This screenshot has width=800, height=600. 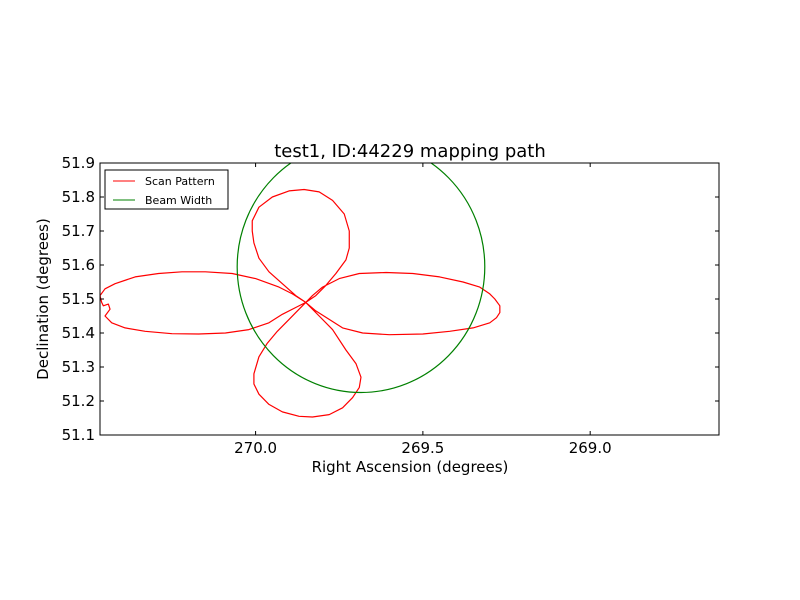 I want to click on x-axis-label: Right Ascension (degrees), so click(x=410, y=467).